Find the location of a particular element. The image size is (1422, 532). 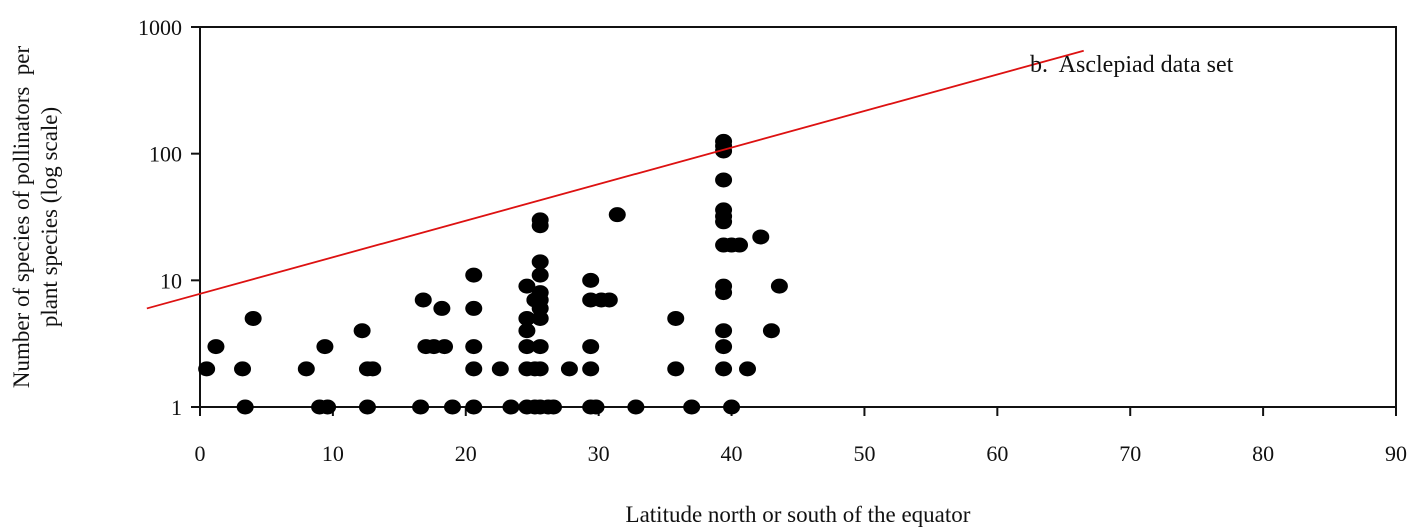

x-tick-label: 30 is located at coordinates (599, 453).